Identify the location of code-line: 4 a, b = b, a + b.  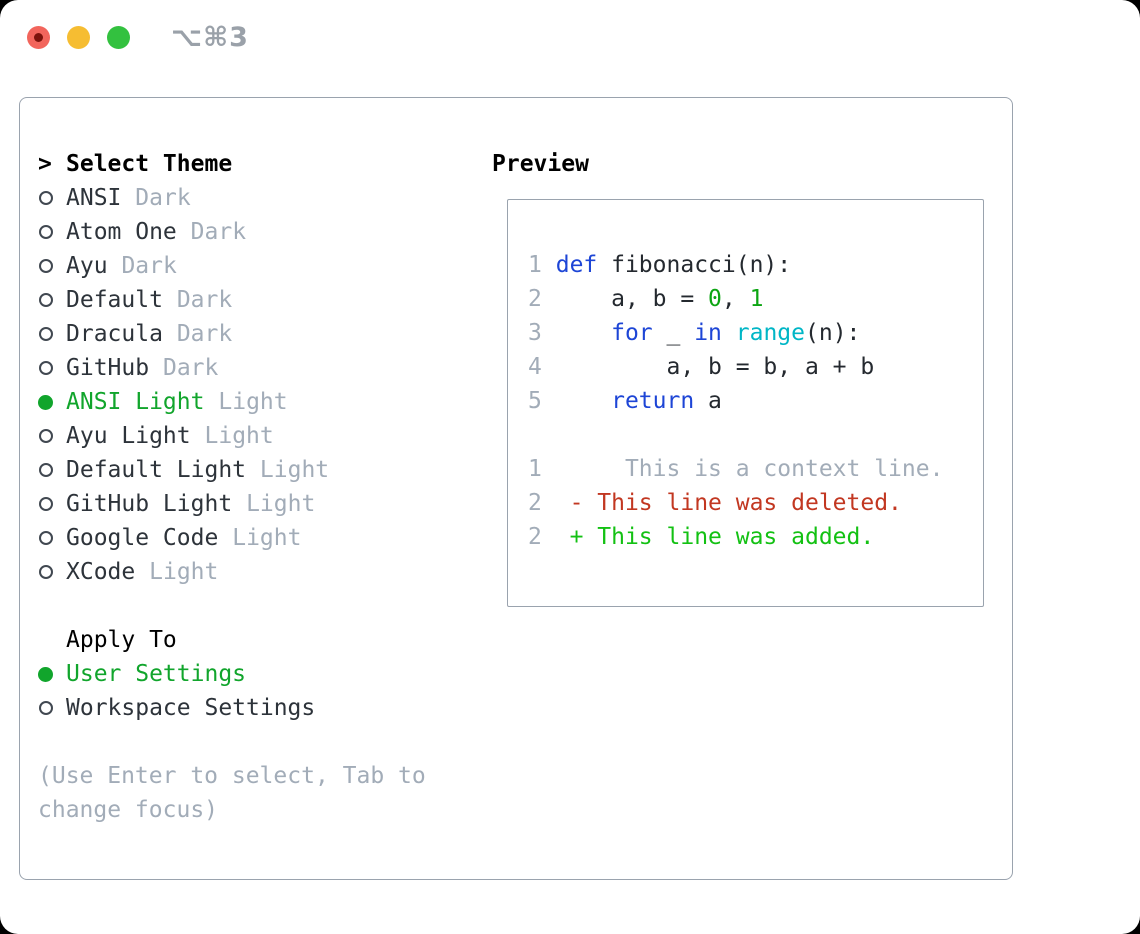
(755, 367).